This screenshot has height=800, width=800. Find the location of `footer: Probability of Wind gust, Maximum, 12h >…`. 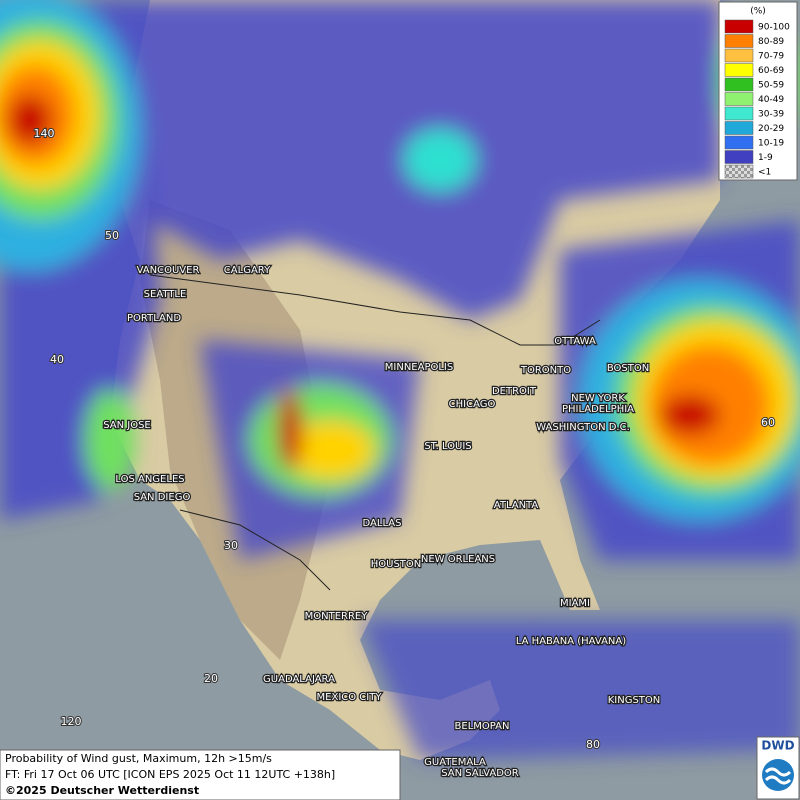

footer: Probability of Wind gust, Maximum, 12h >… is located at coordinates (200, 774).